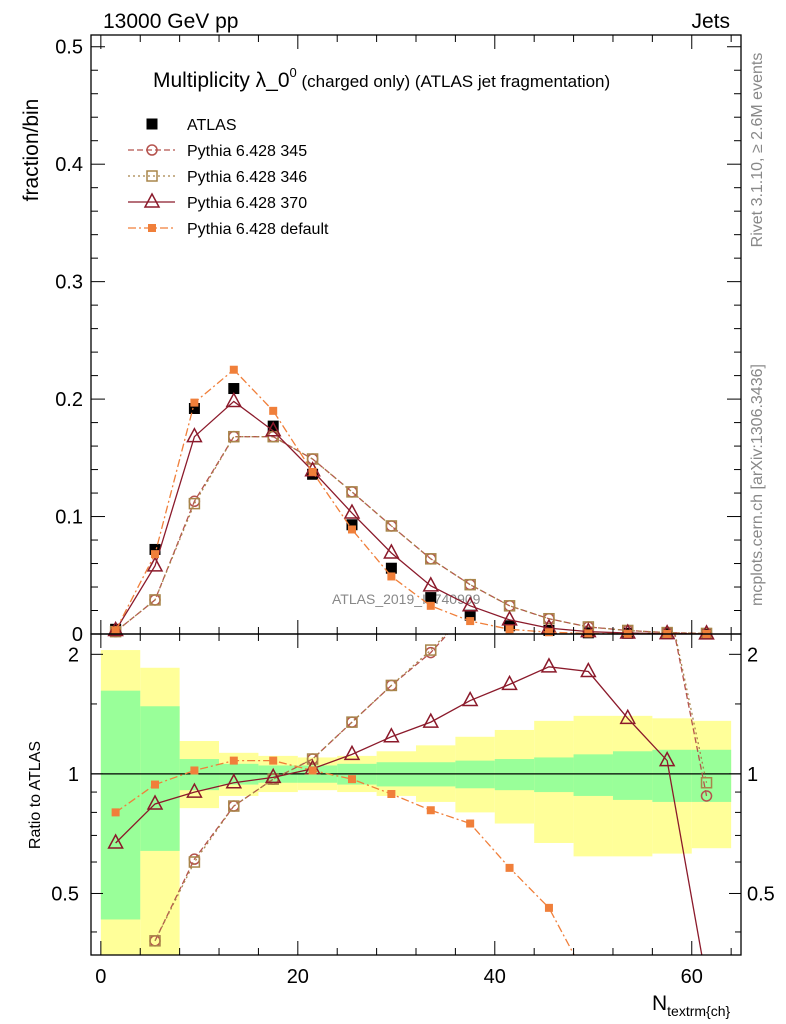 Image resolution: width=786 pixels, height=1024 pixels. I want to click on legend-label-4: Pythia 6.428 default, so click(258, 229).